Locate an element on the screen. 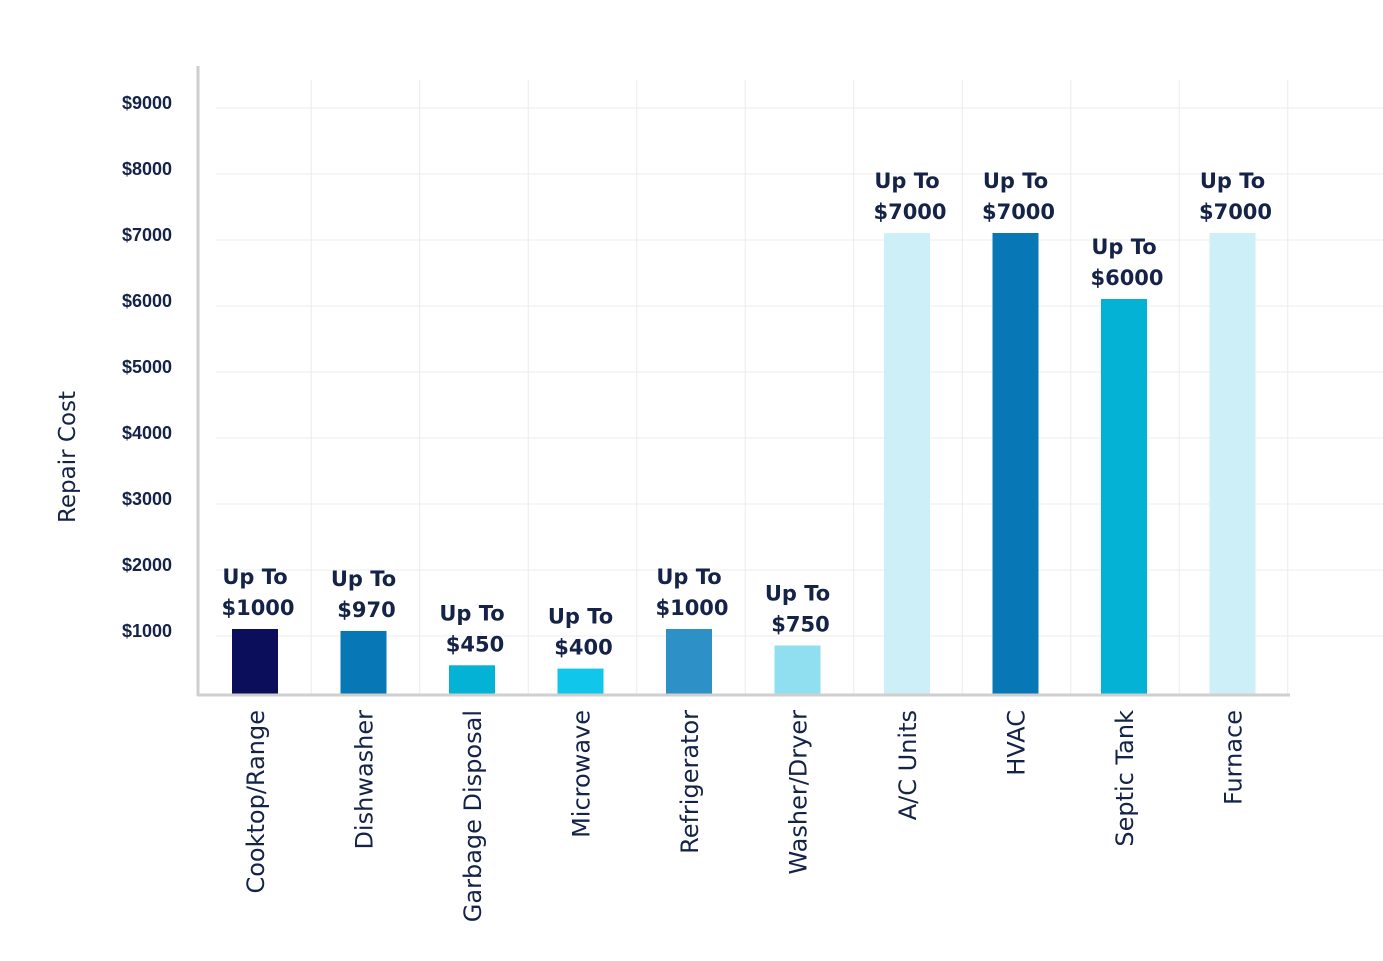 This screenshot has height=961, width=1383. y-tick-label: $1000 is located at coordinates (147, 631).